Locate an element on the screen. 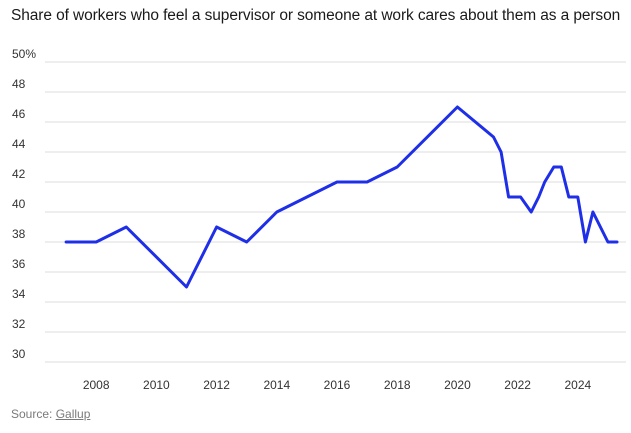  x-tick-label: 2016 is located at coordinates (337, 385).